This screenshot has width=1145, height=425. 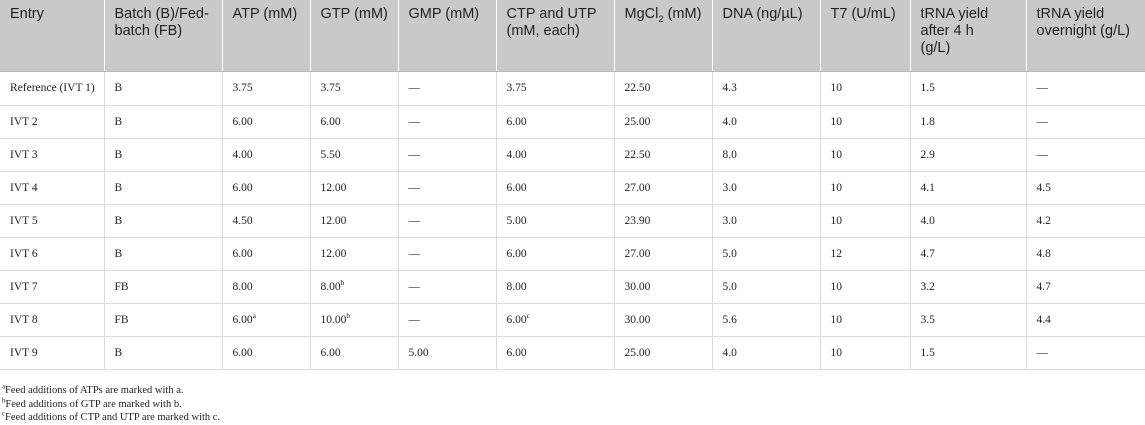 I want to click on table-row: IVT 7 FB 8.00 8.00b —8.00 30.00 5.0 10 3.2 4.7, so click(x=572, y=287).